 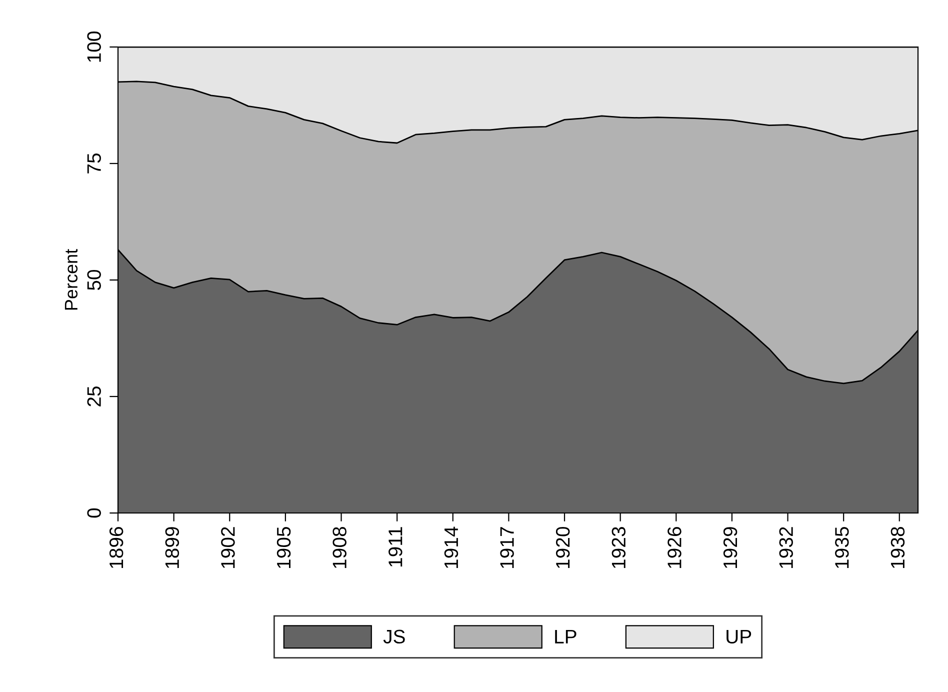 I want to click on legend-label: JS, so click(x=394, y=637).